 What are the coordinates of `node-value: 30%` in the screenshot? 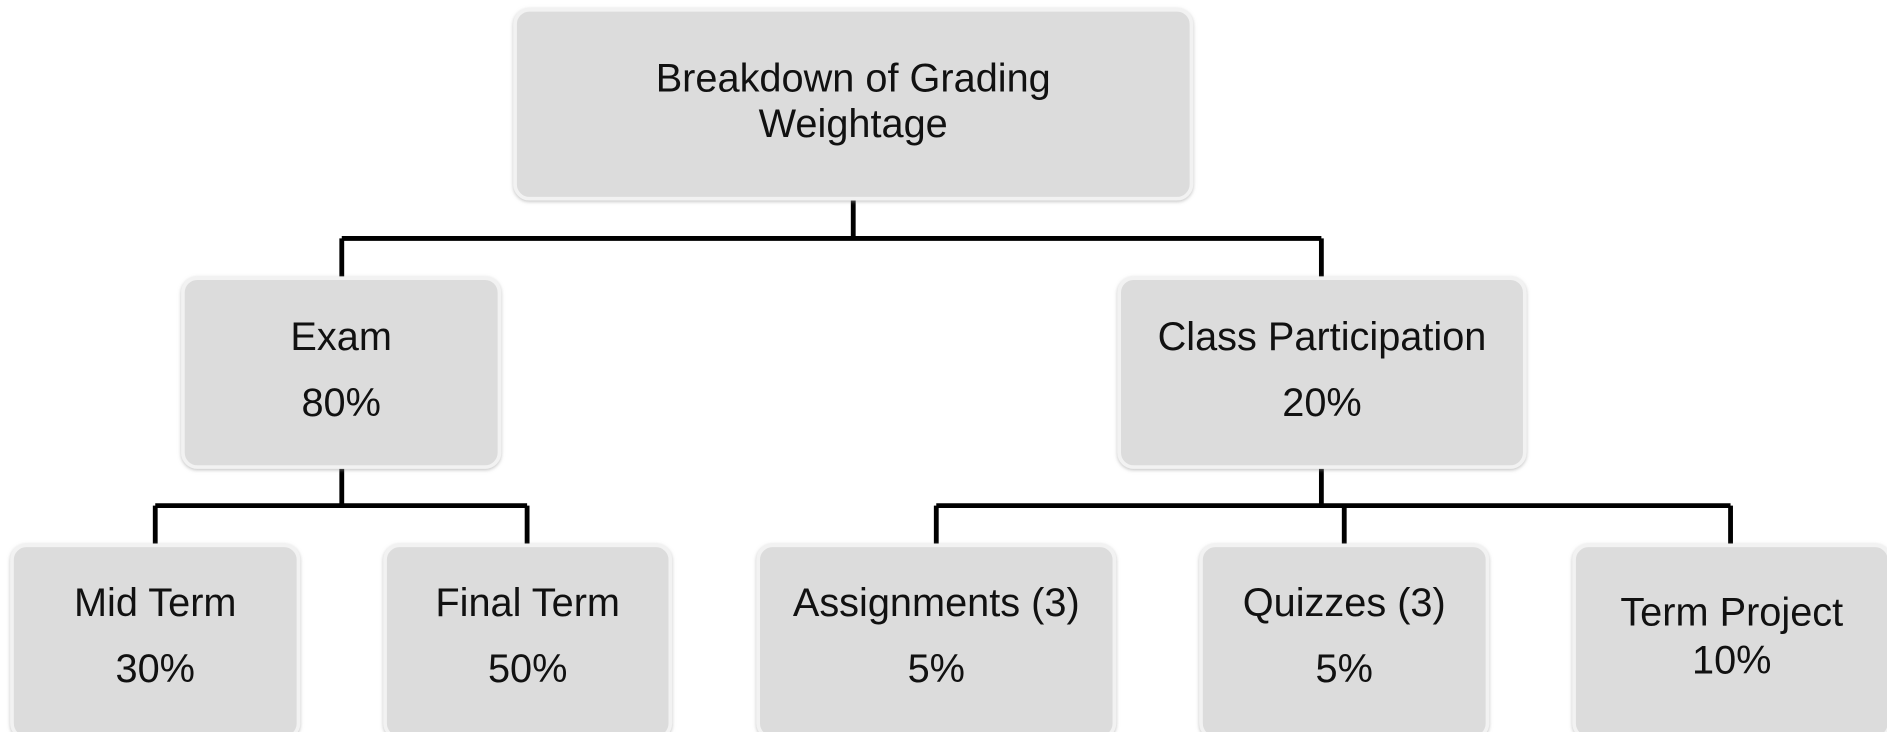 It's located at (155, 669).